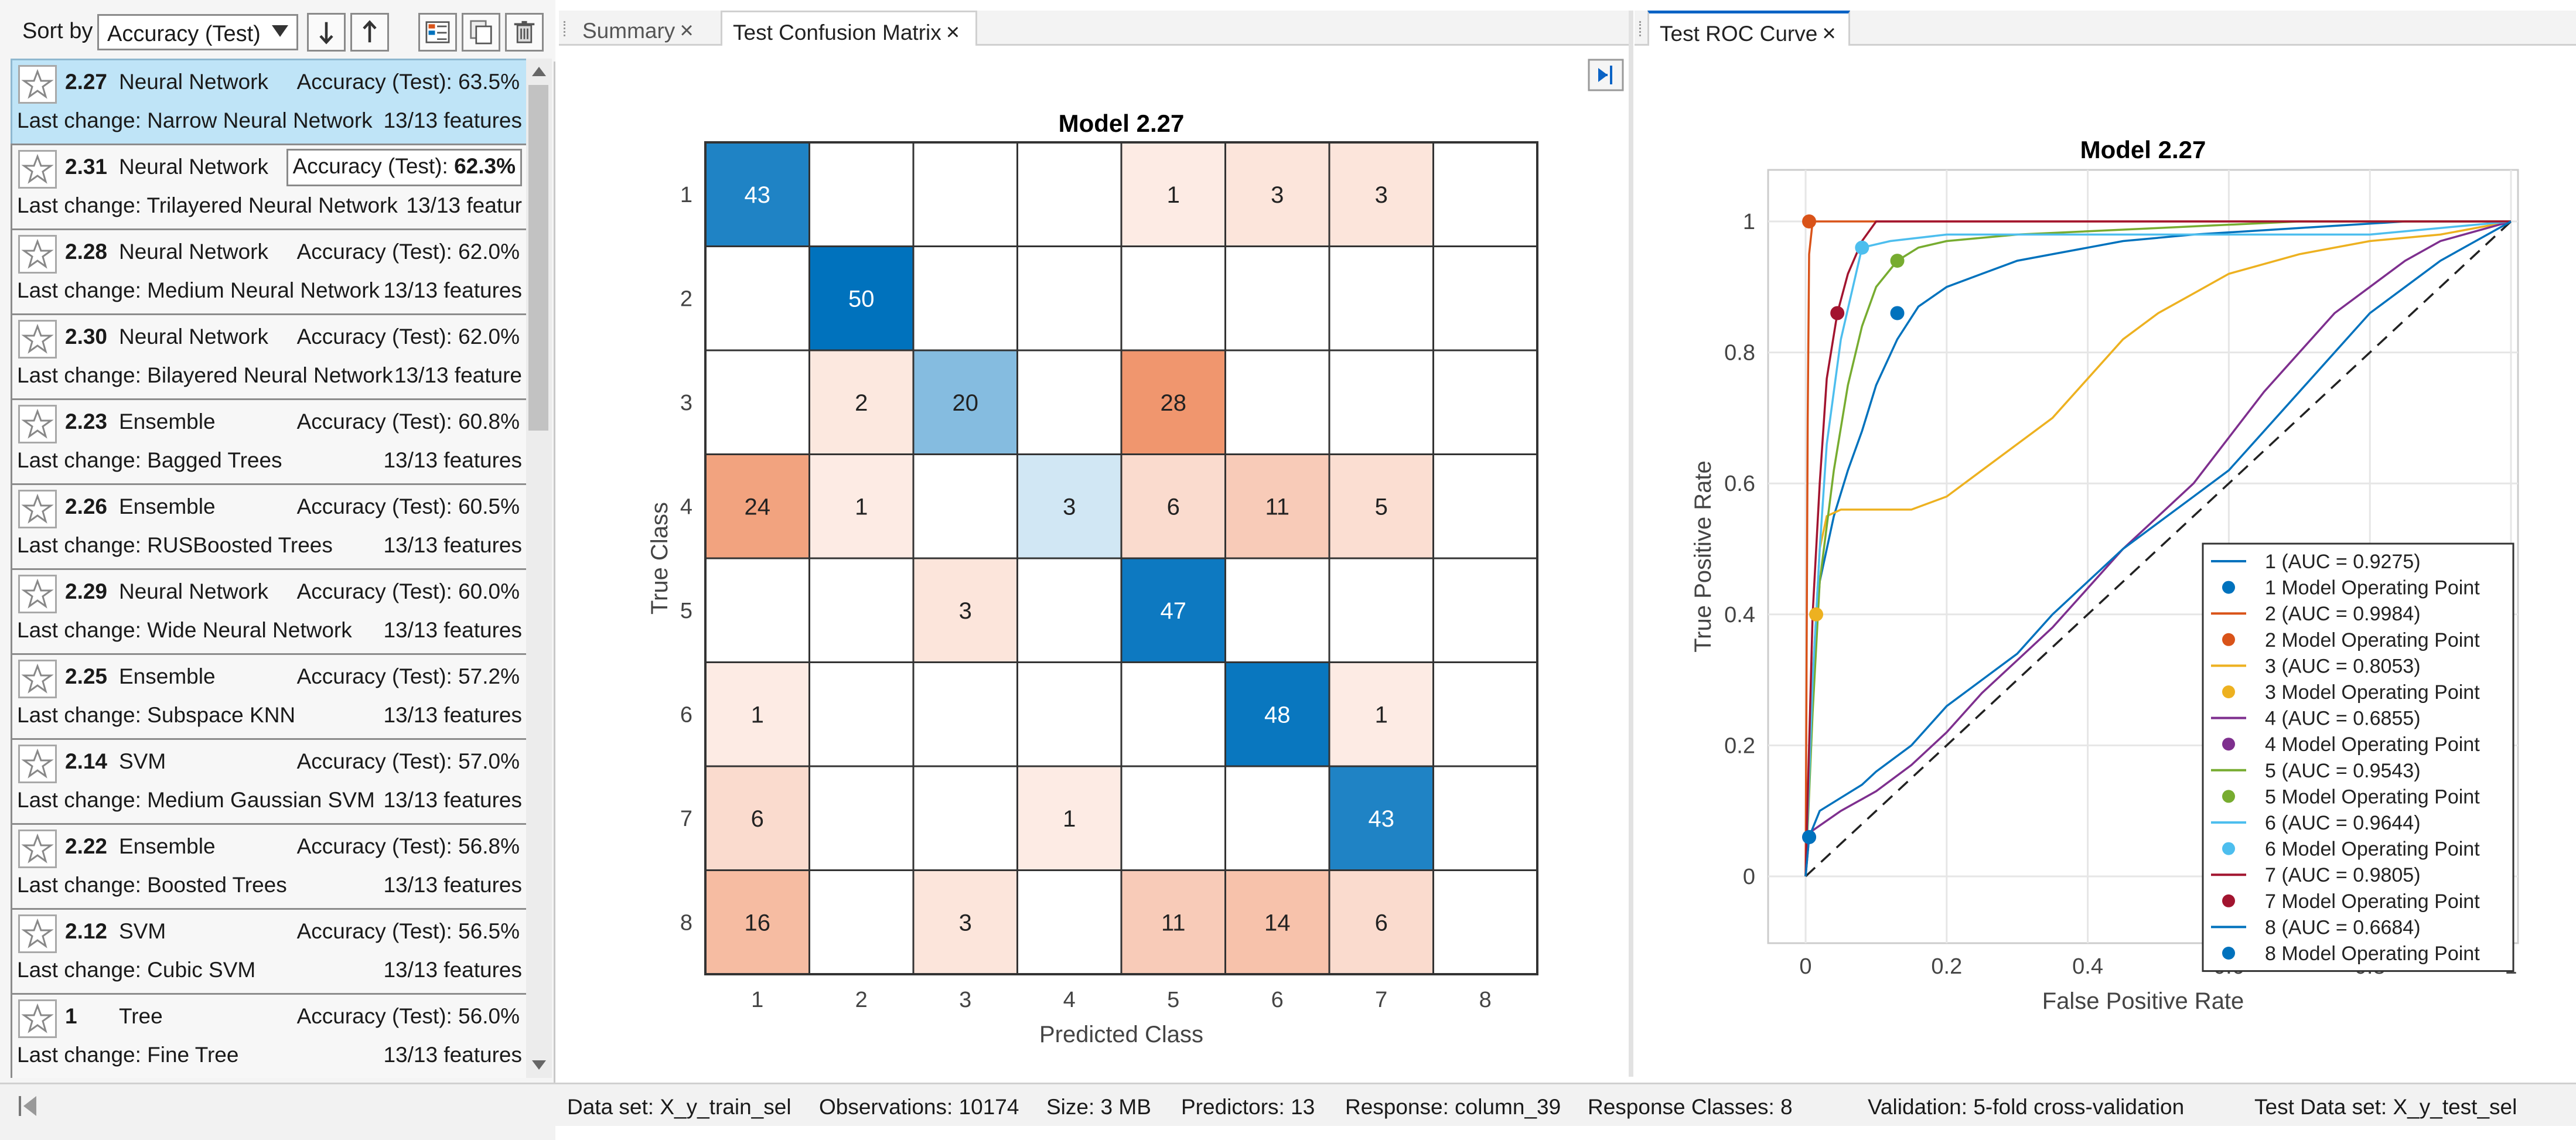  Describe the element at coordinates (369, 32) in the screenshot. I see `sort-ascending-button` at that location.